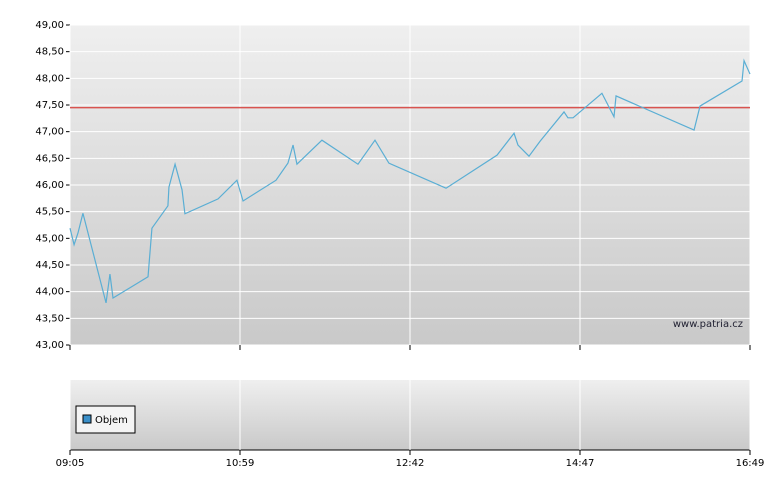 The width and height of the screenshot is (780, 490). I want to click on legend-swatch, so click(87, 419).